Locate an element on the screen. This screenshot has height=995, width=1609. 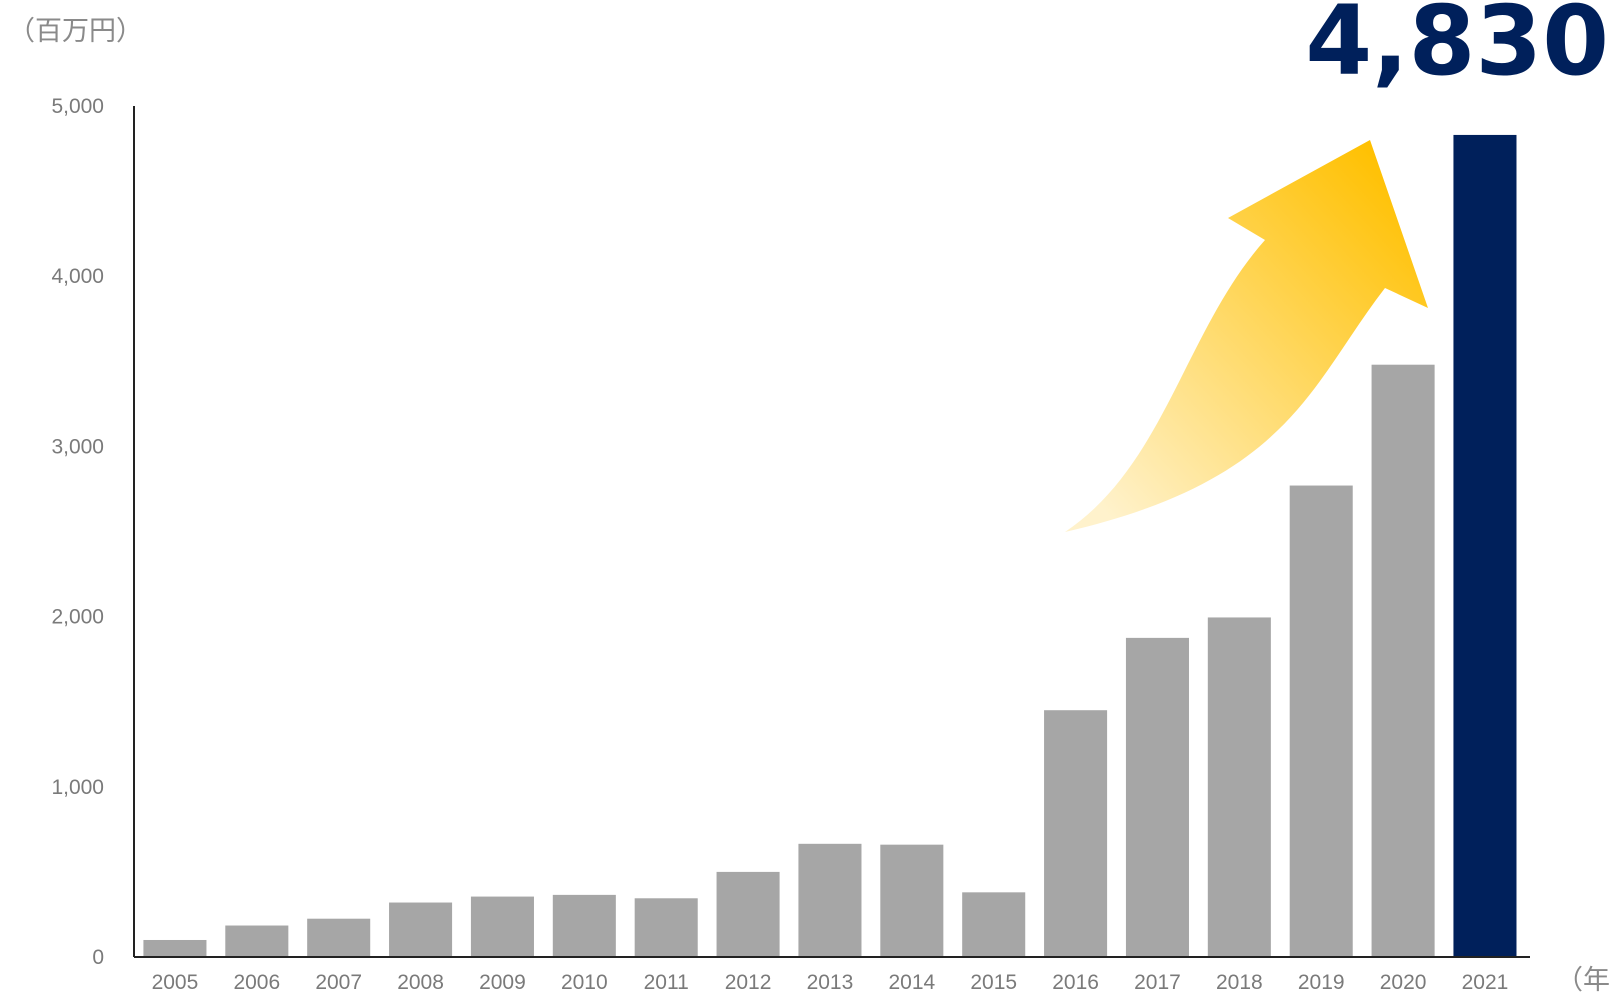
highlight-value-label: 4,830 is located at coordinates (1457, 48).